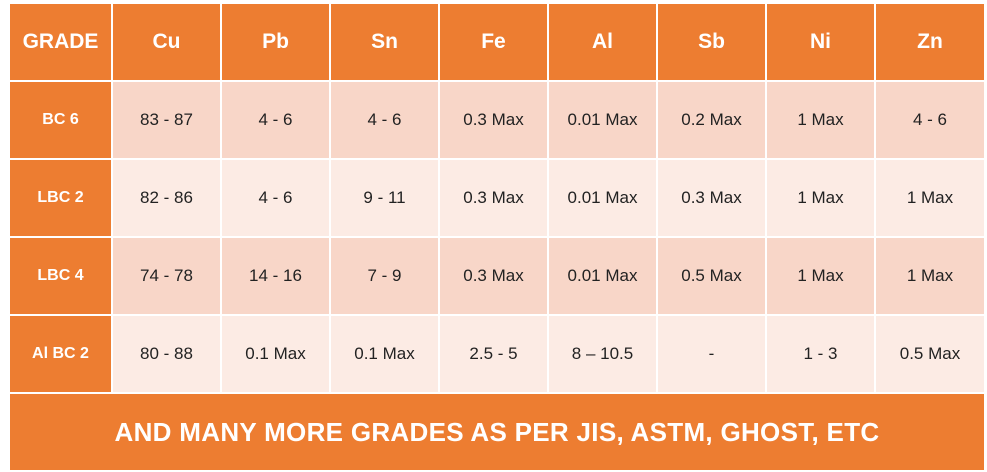 The image size is (987, 472). What do you see at coordinates (493, 354) in the screenshot?
I see `table-cell: 2.5 - 5` at bounding box center [493, 354].